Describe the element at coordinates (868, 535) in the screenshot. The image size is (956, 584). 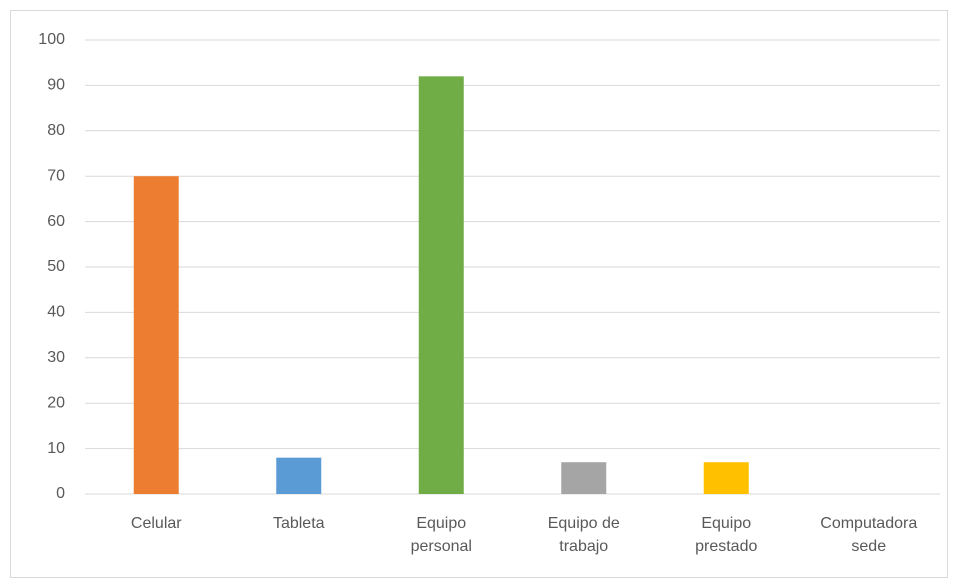
I see `x-tick-label: Computadora sede` at that location.